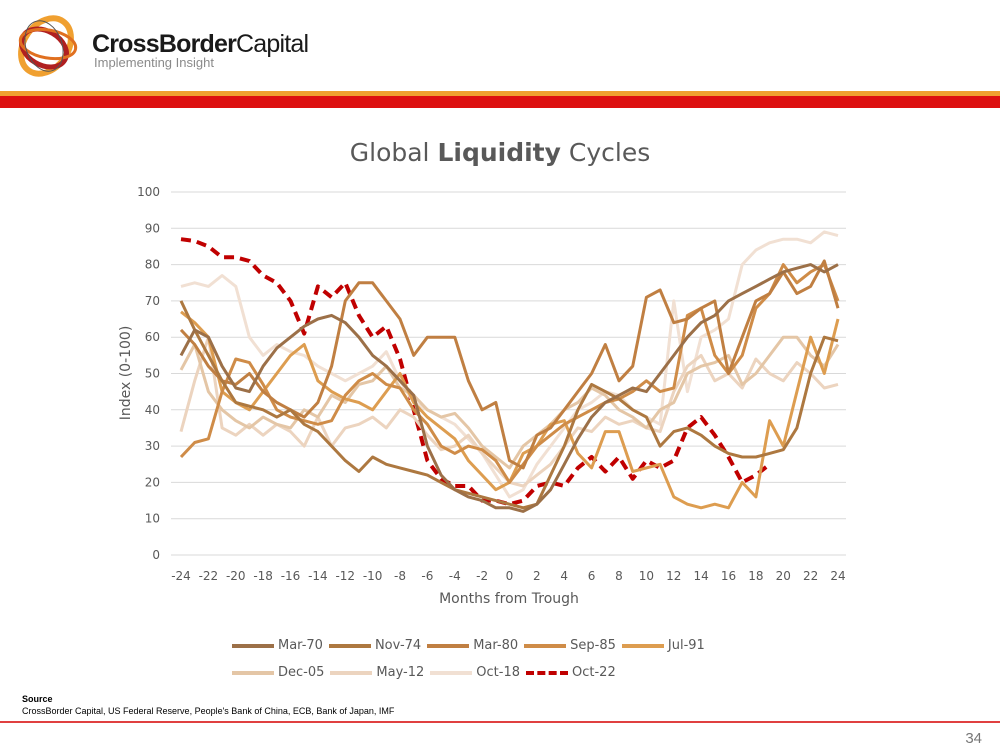  I want to click on x-tick-label: -24, so click(181, 576).